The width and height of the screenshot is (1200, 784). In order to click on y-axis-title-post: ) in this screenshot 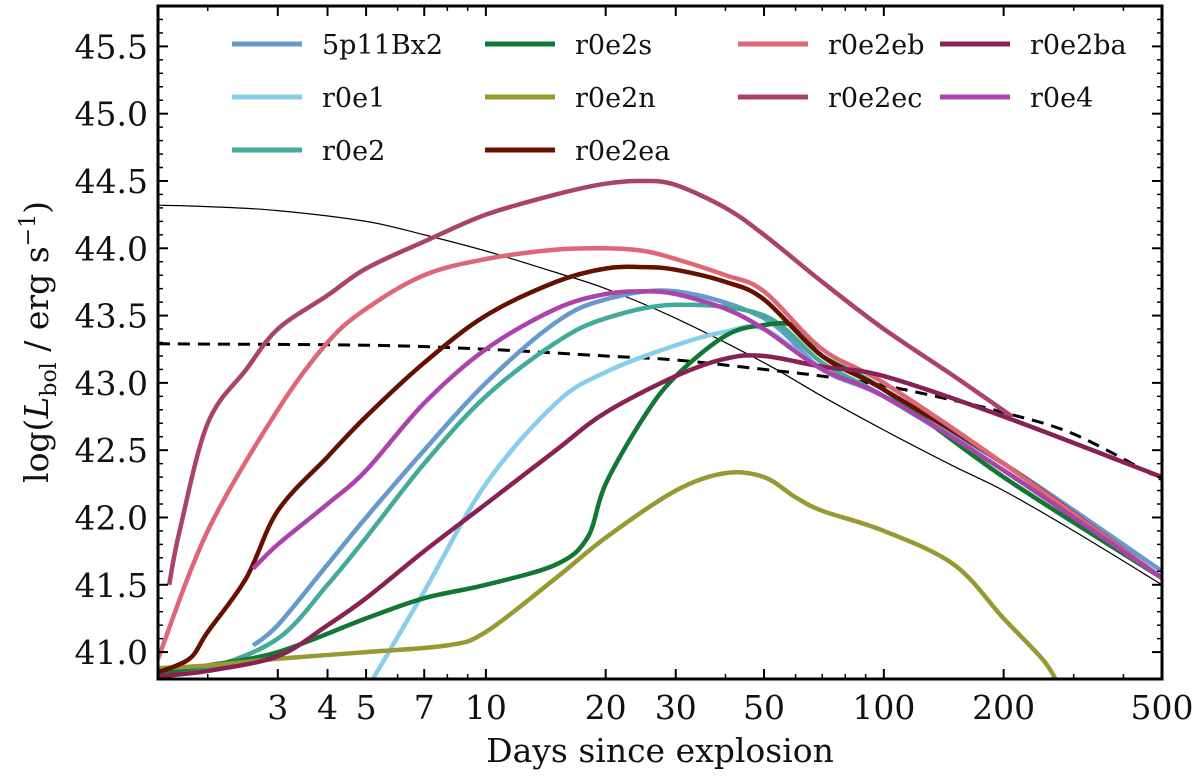, I will do `click(36, 207)`.